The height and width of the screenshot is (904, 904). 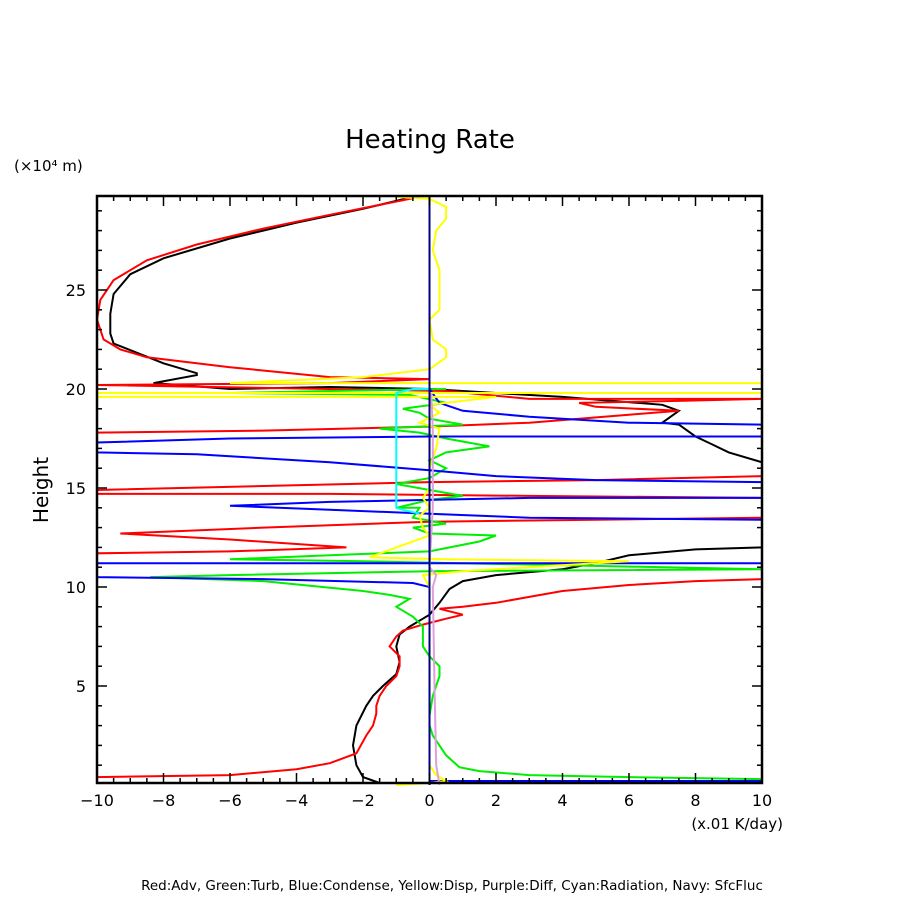 I want to click on chart-title: Heating Rate, so click(x=430, y=140).